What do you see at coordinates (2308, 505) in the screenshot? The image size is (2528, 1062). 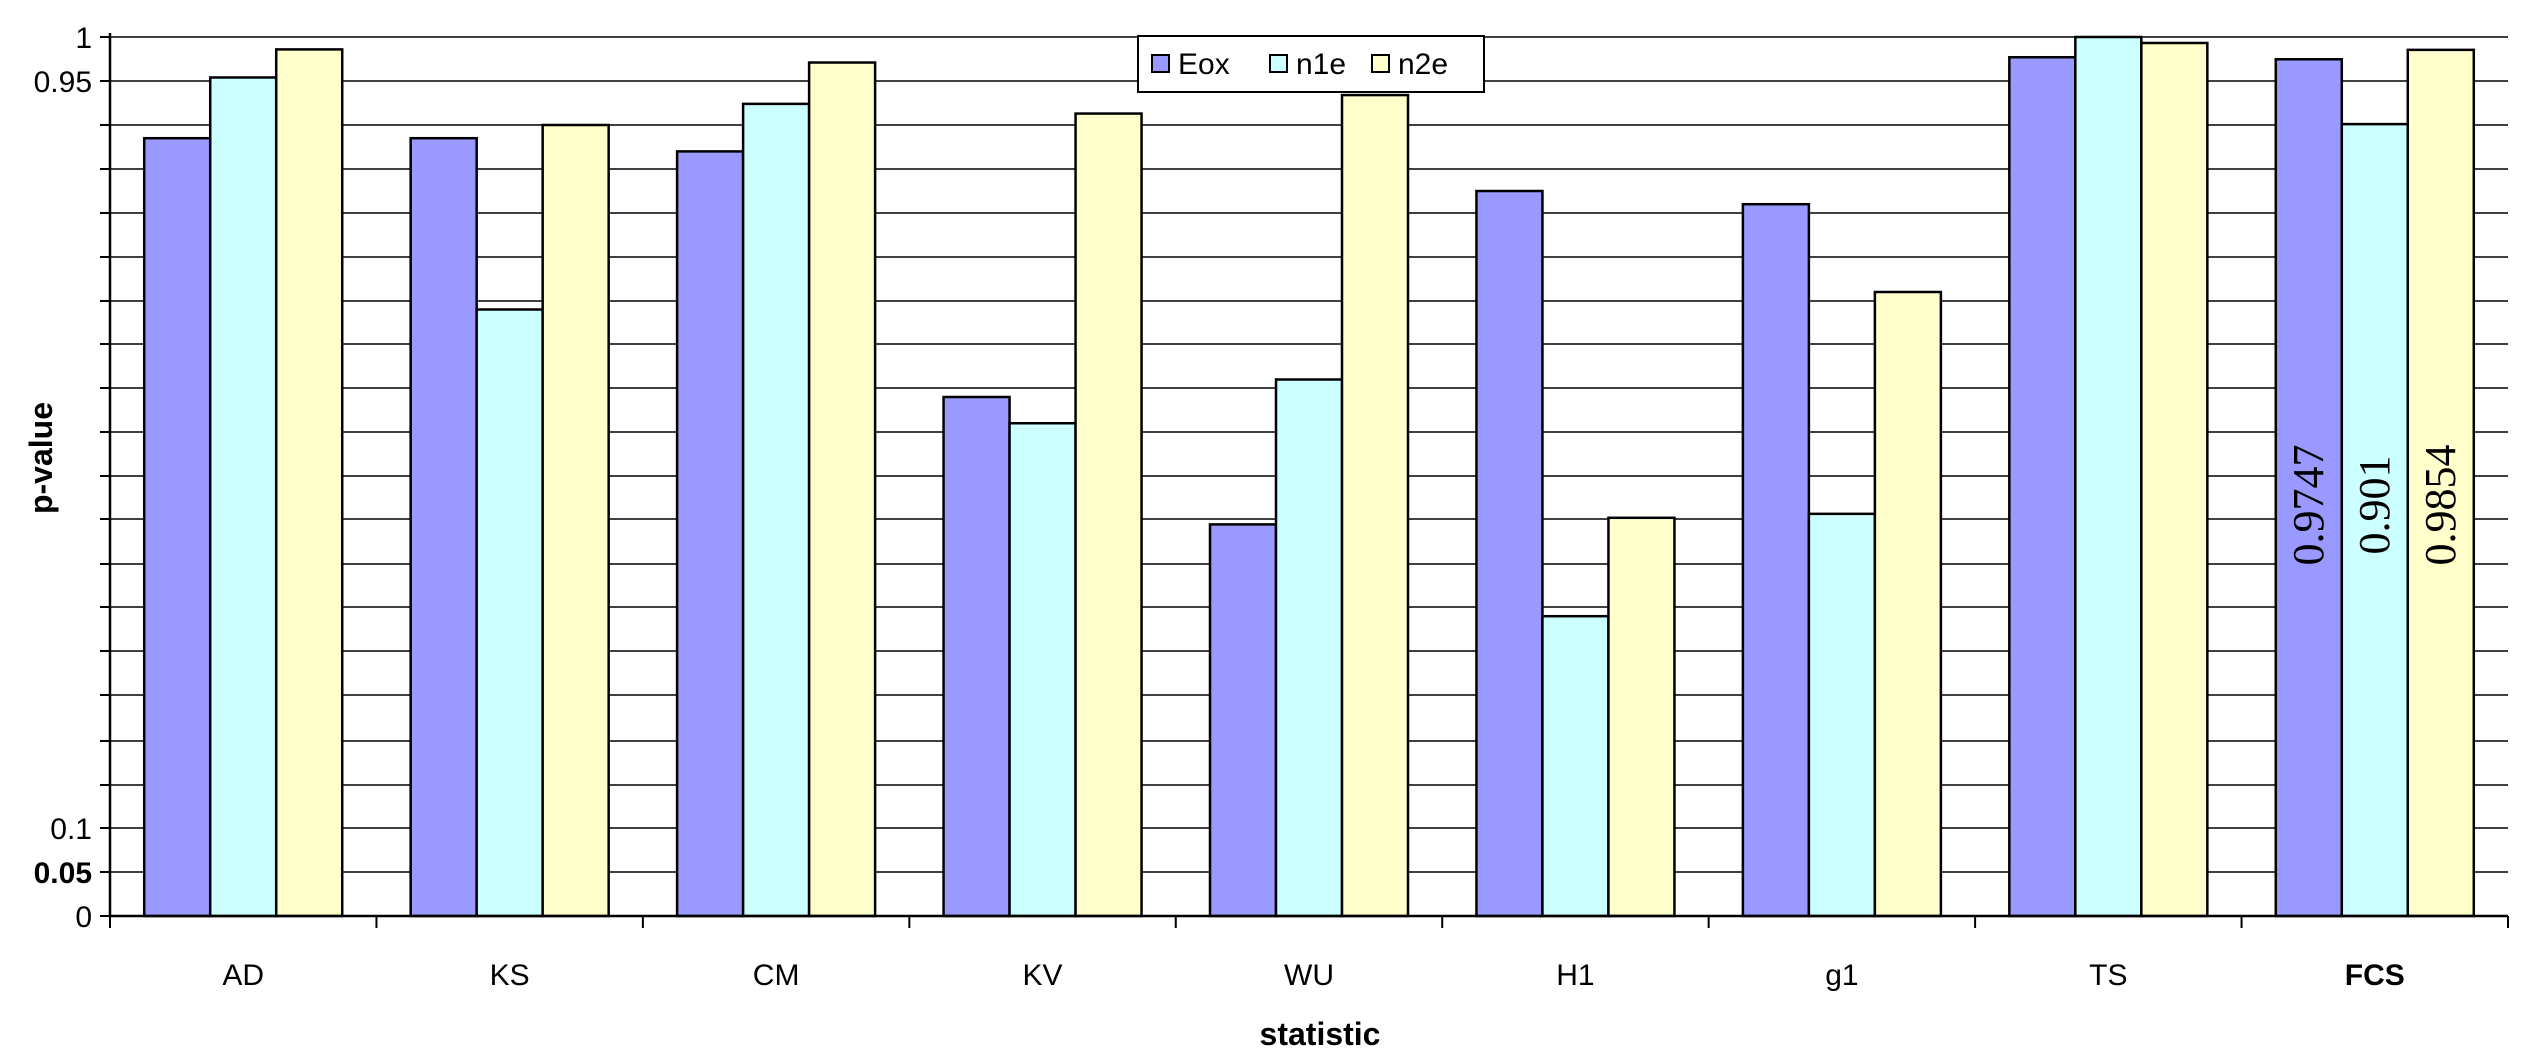 I see `data-label-Eox: 0.9747` at bounding box center [2308, 505].